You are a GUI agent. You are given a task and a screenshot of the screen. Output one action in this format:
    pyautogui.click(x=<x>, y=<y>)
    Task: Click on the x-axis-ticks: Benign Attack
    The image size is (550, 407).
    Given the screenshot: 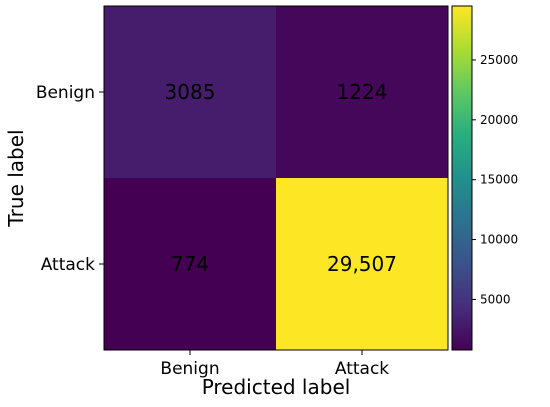 What is the action you would take?
    pyautogui.click(x=274, y=364)
    